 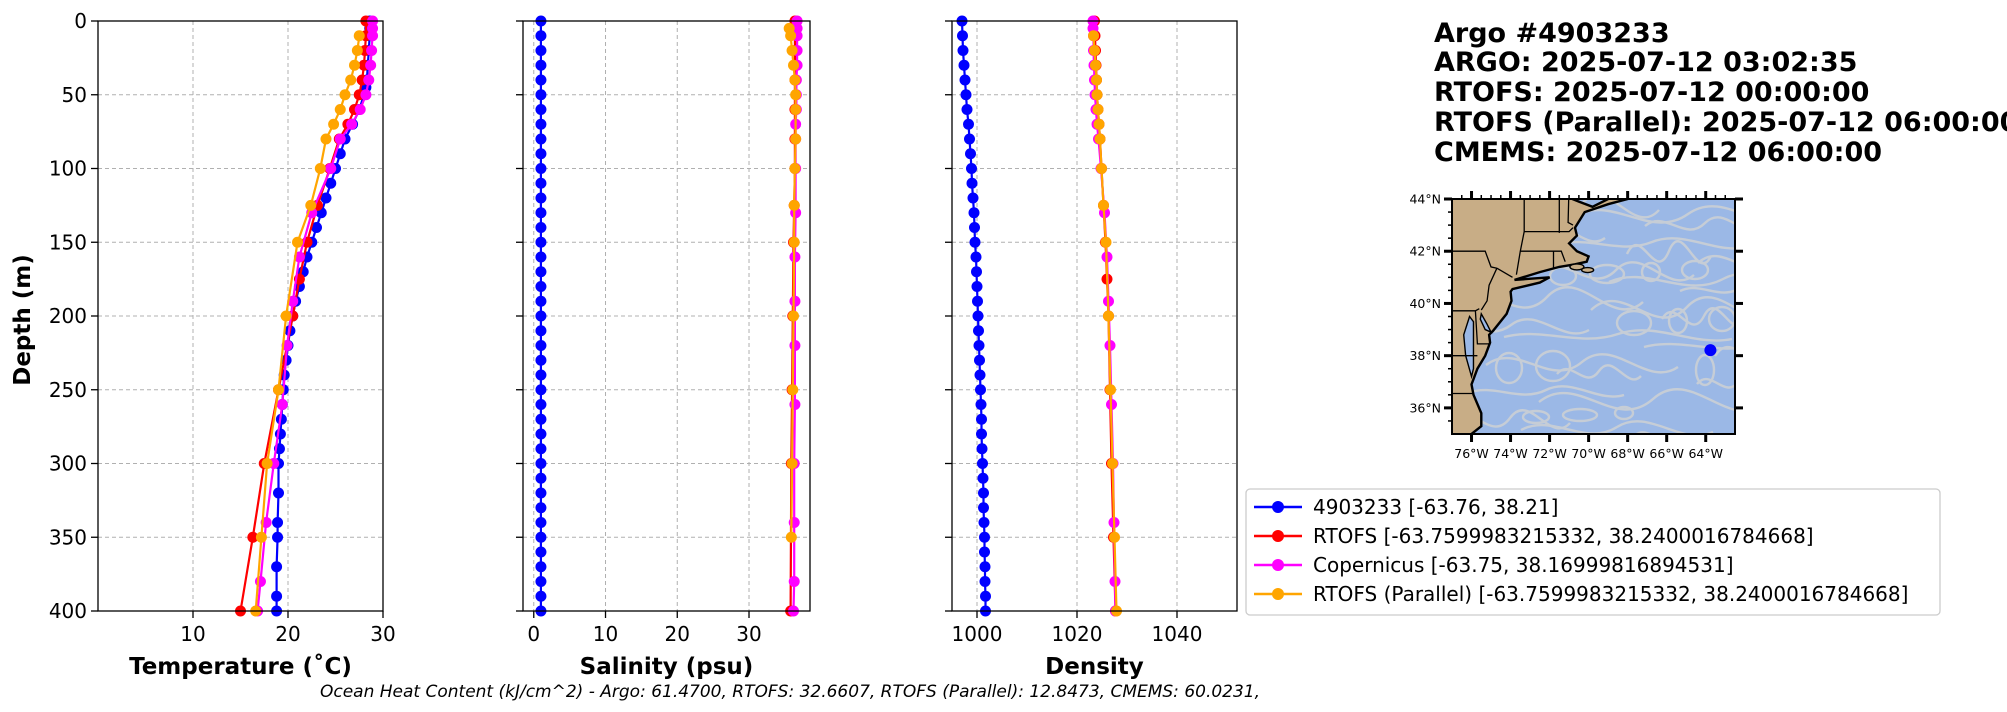 I want to click on title-line-4: RTOFS (Parallel): 2025-07-12 06:00:00, so click(x=1720, y=122).